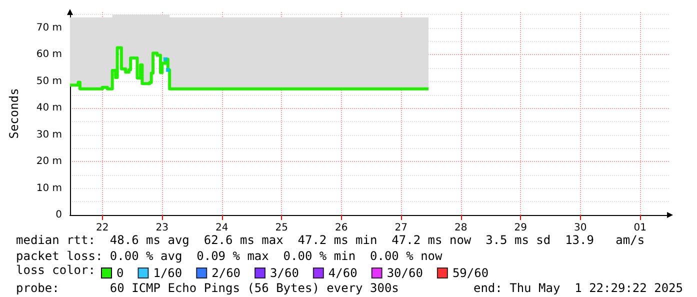  Describe the element at coordinates (49, 81) in the screenshot. I see `y-tick-label: 50 m` at that location.